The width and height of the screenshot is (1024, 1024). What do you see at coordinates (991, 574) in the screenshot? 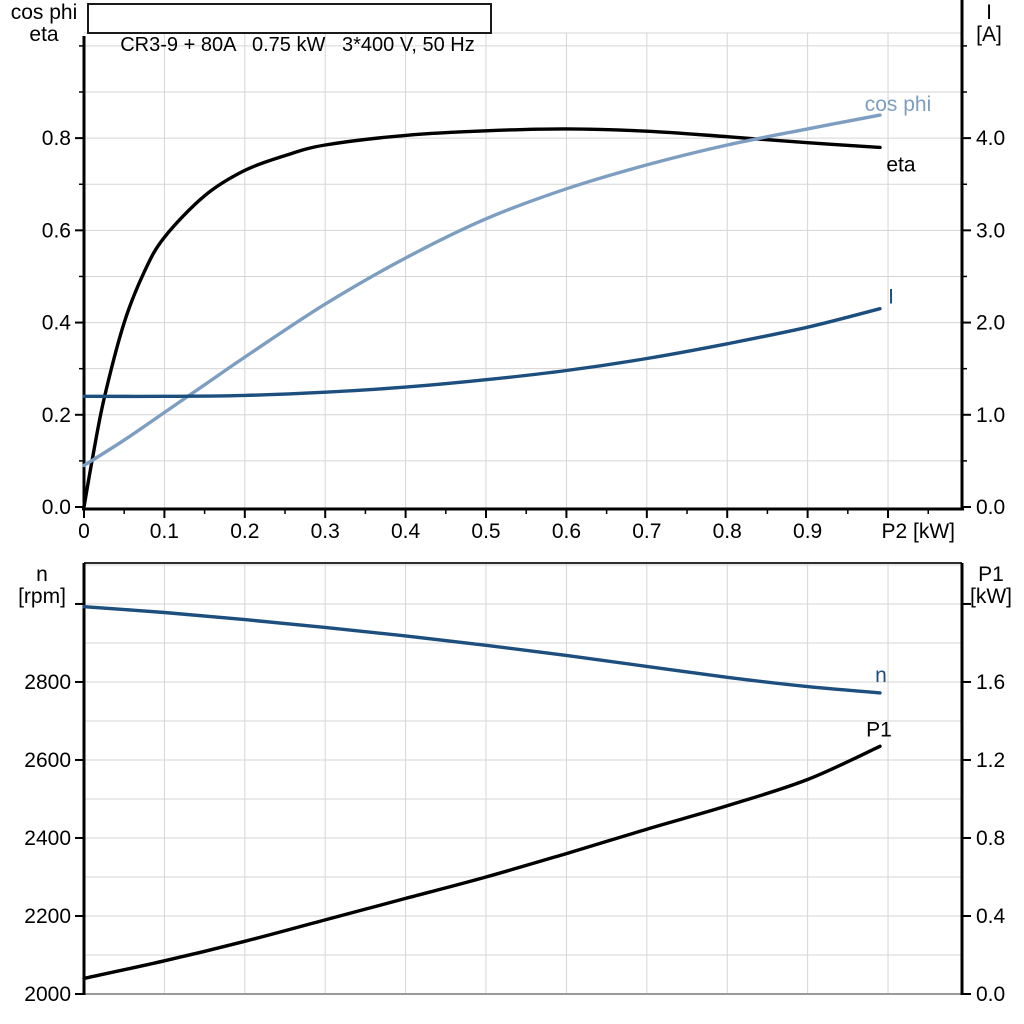
I see `axis-title-p1: P1` at bounding box center [991, 574].